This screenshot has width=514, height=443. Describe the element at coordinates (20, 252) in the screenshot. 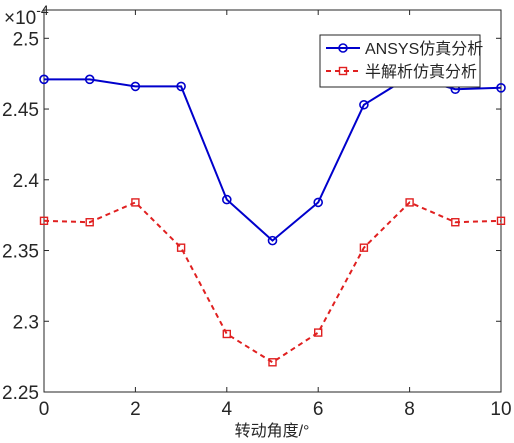

I see `y-tick-label: 2.35` at that location.